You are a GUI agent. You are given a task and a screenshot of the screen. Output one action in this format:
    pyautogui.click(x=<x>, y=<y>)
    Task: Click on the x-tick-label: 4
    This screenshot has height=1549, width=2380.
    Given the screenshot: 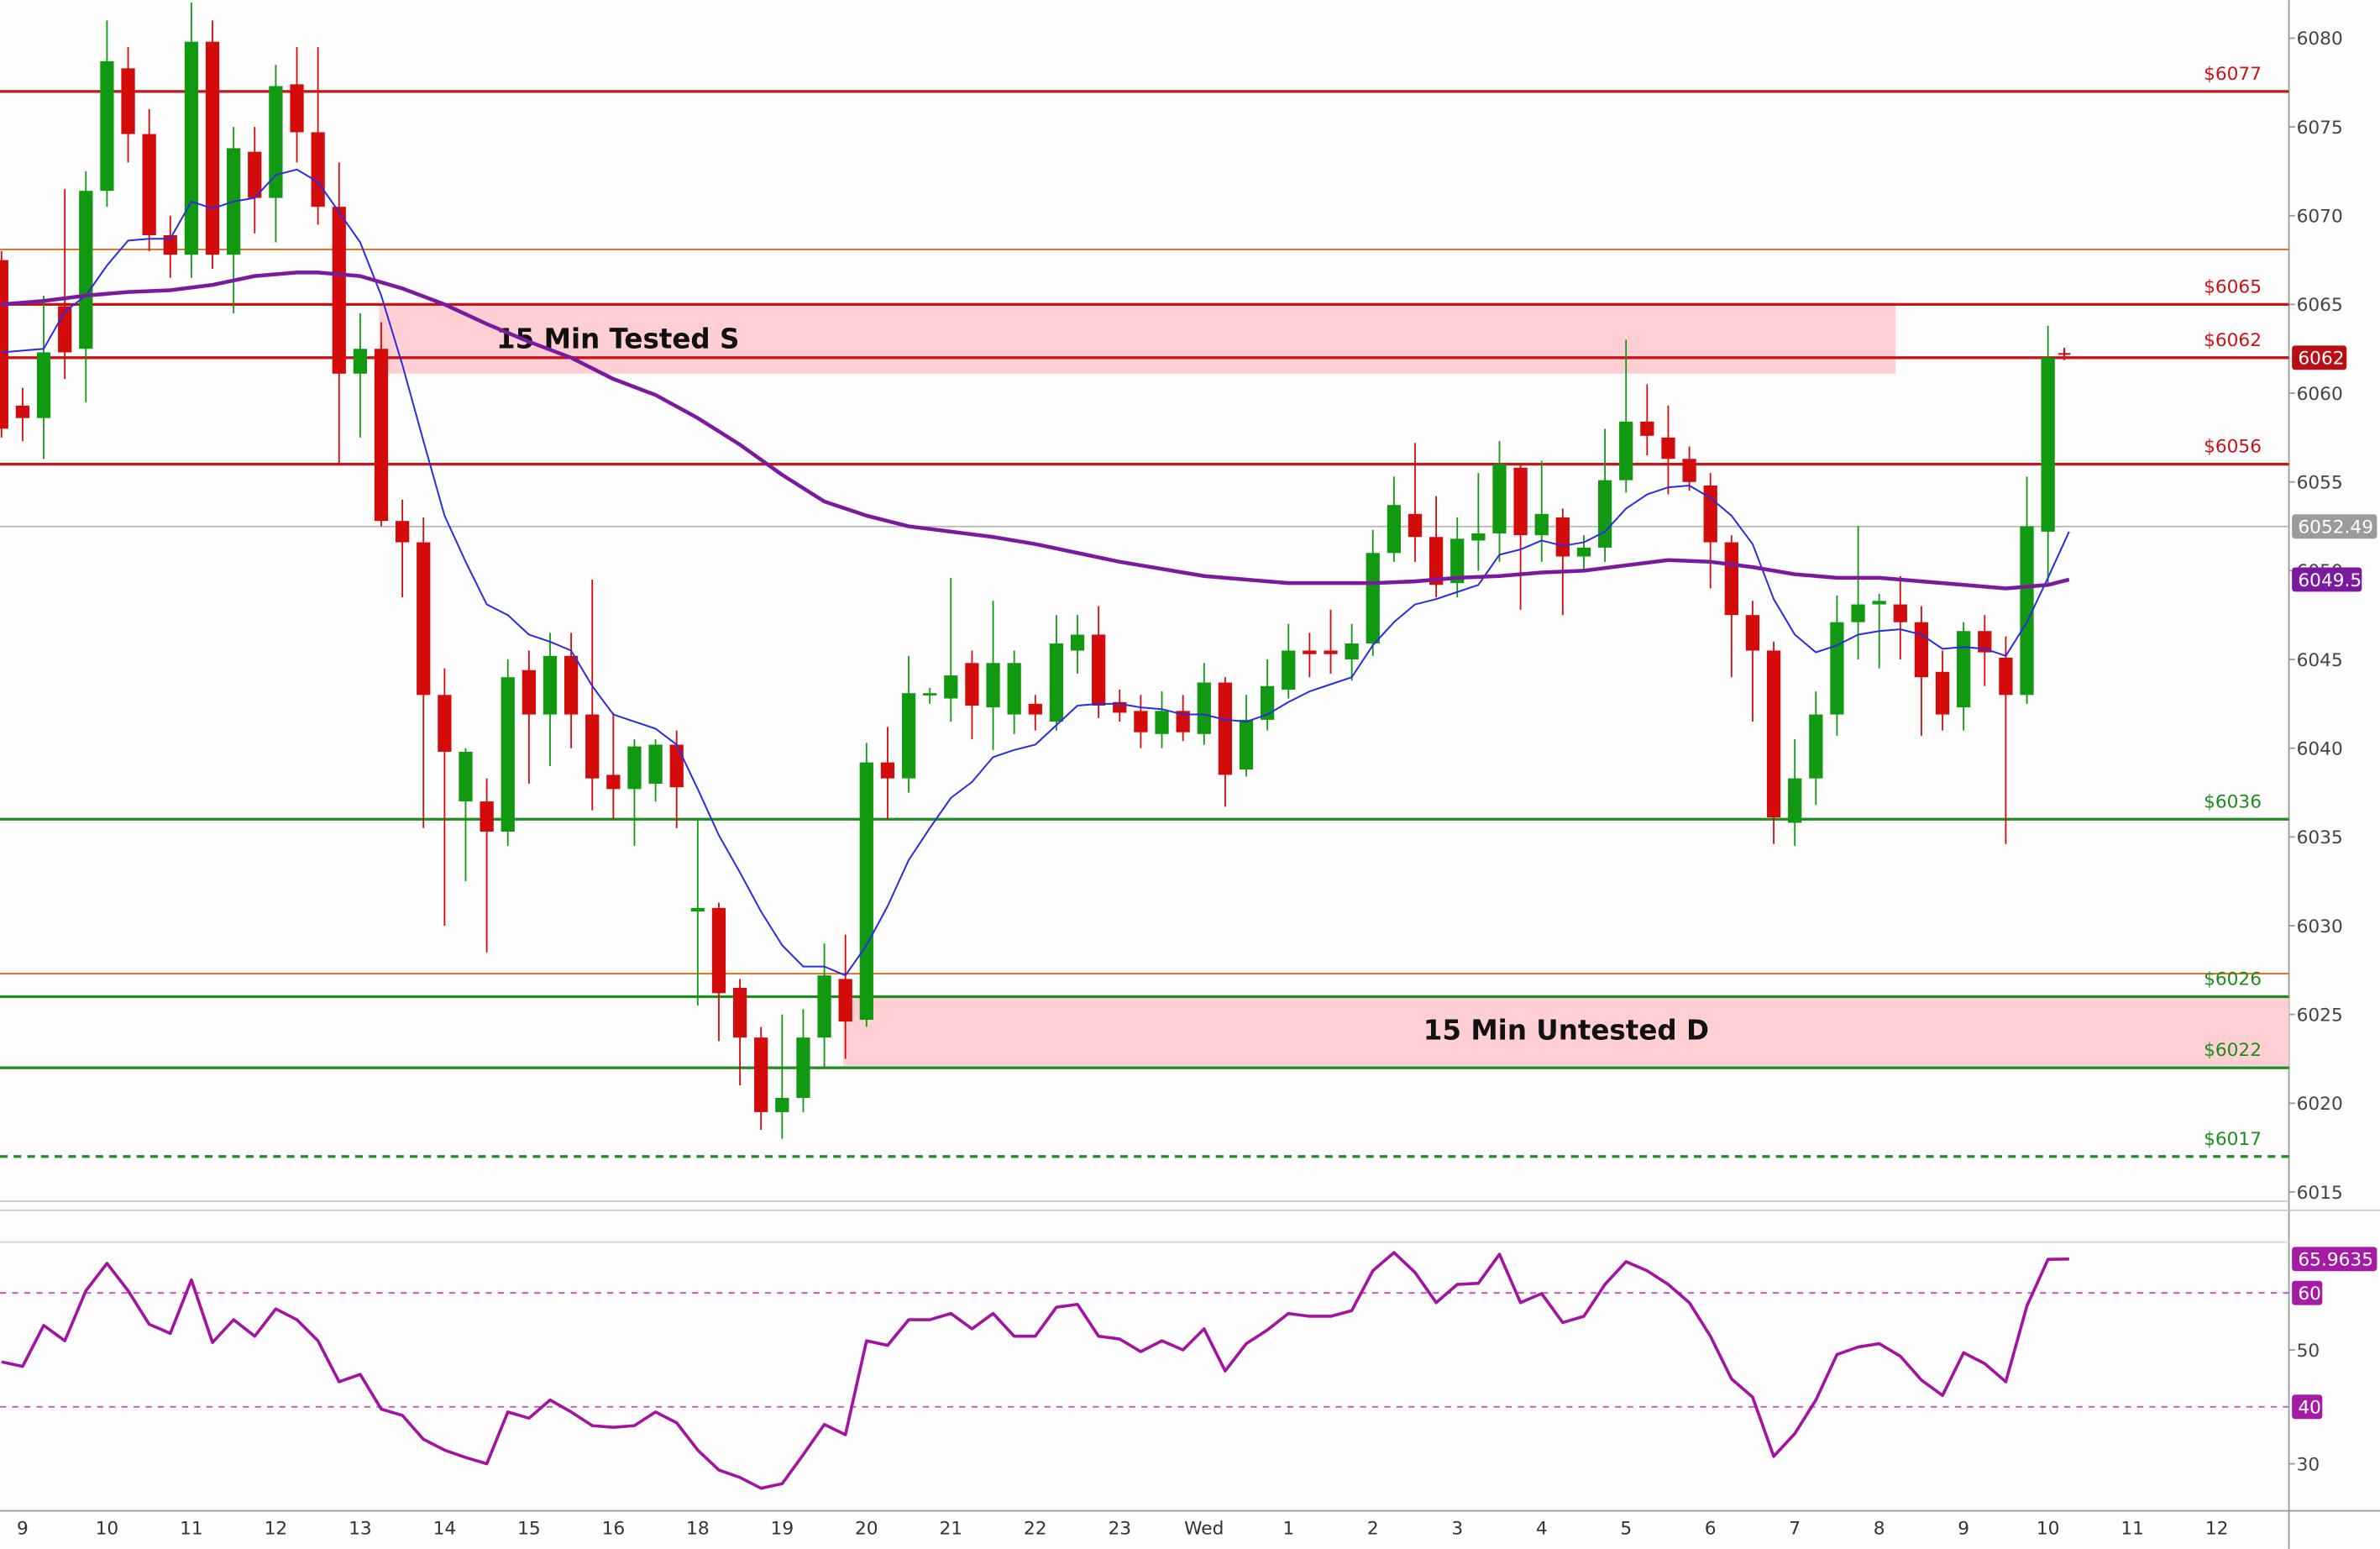 What is the action you would take?
    pyautogui.click(x=1542, y=1528)
    